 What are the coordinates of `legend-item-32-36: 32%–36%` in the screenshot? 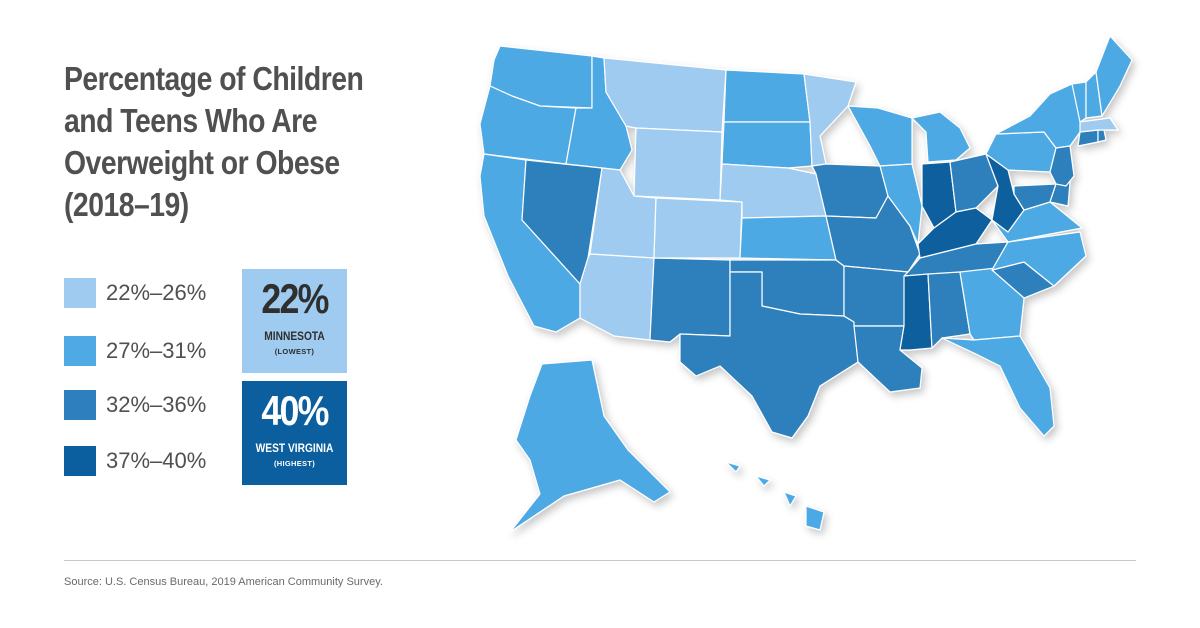 It's located at (164, 406).